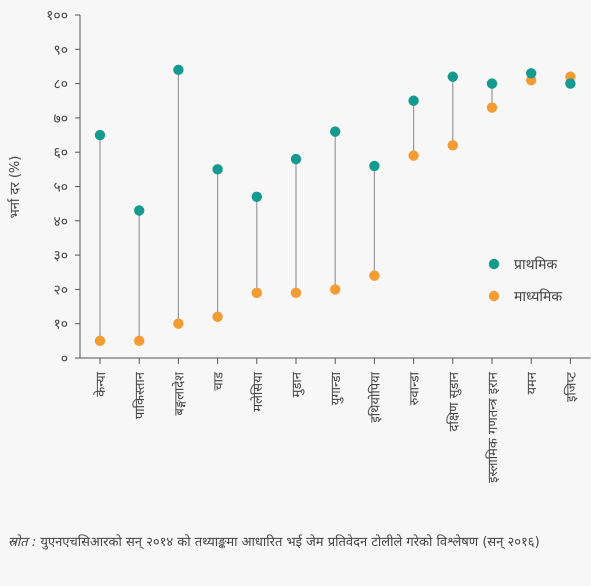 This screenshot has width=591, height=586. What do you see at coordinates (538, 296) in the screenshot?
I see `legend-label: माध्यमिक` at bounding box center [538, 296].